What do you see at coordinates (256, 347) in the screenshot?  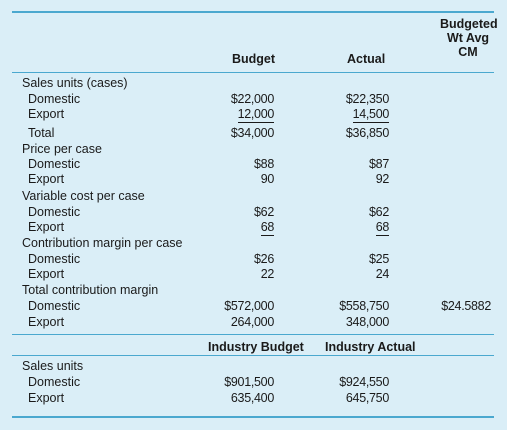 I see `col-header-industry-budget: Industry Budget` at bounding box center [256, 347].